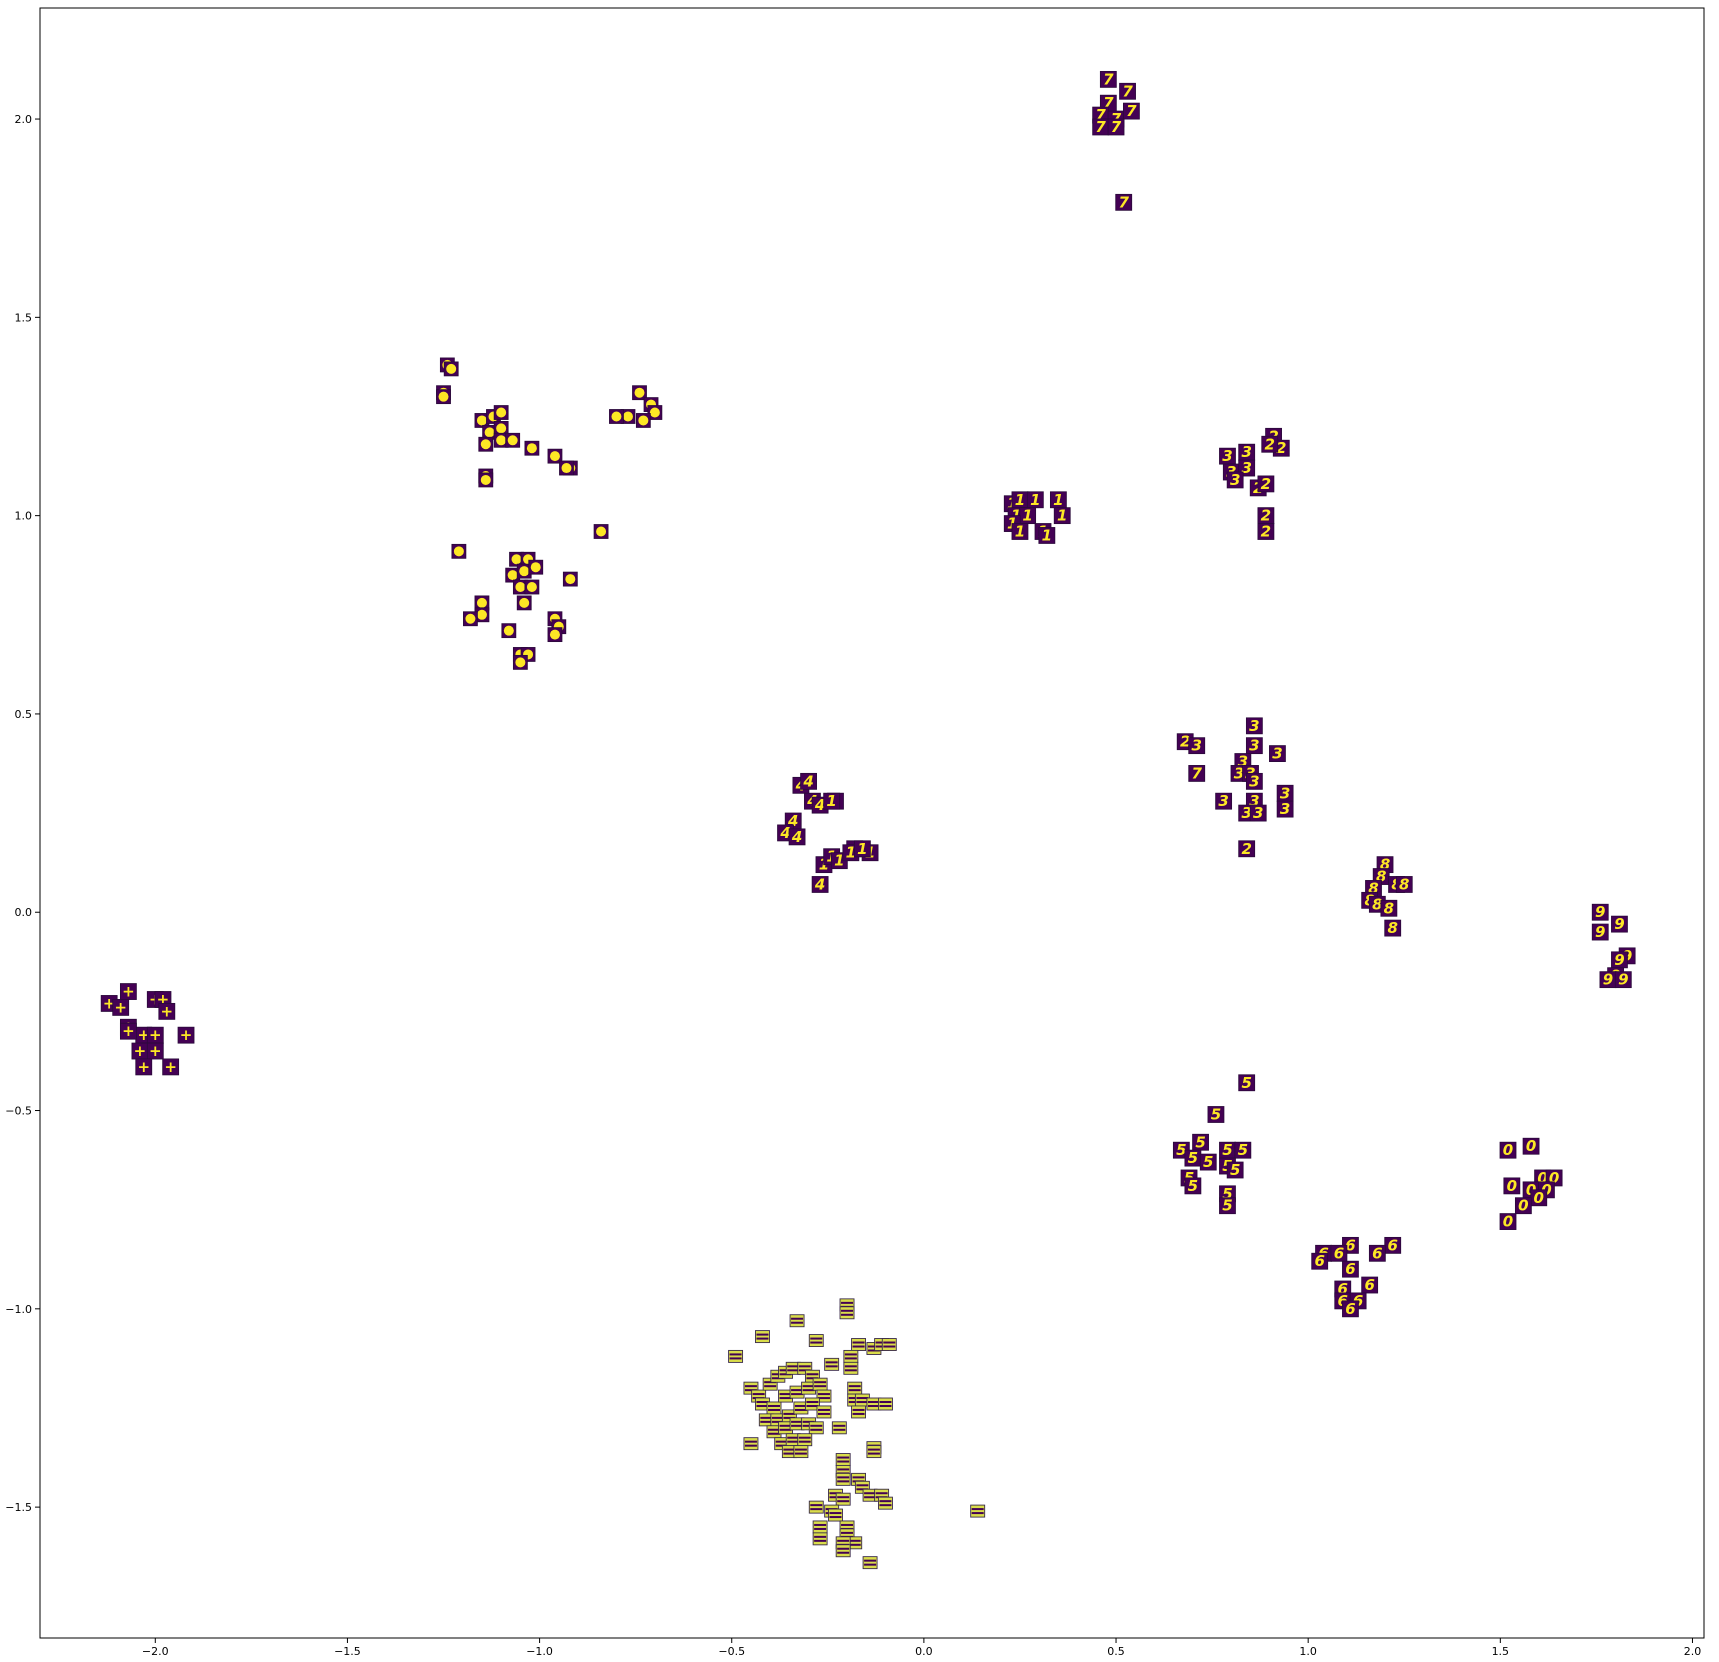 This screenshot has width=1719, height=1662. Describe the element at coordinates (1308, 1651) in the screenshot. I see `x-tick-label: 1.0` at that location.